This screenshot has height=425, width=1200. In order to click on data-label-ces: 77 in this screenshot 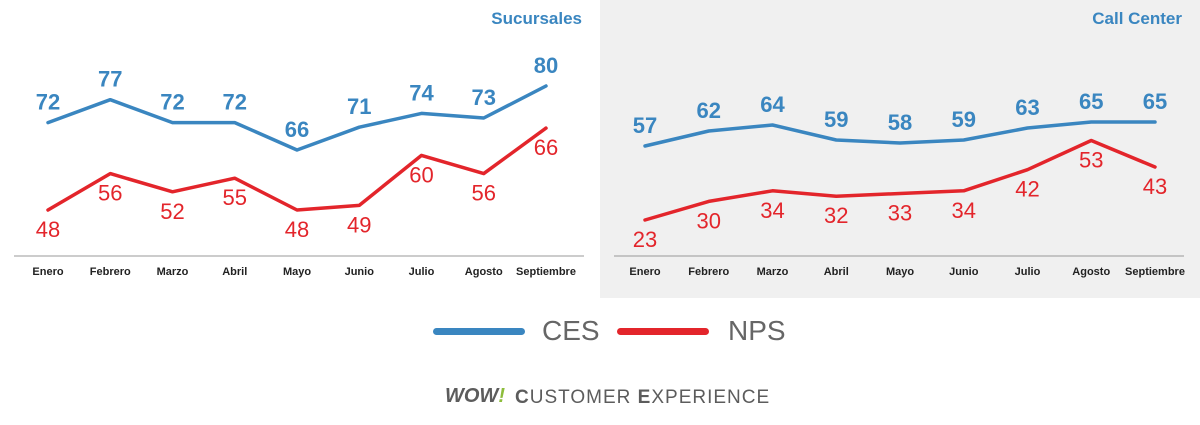, I will do `click(110, 79)`.